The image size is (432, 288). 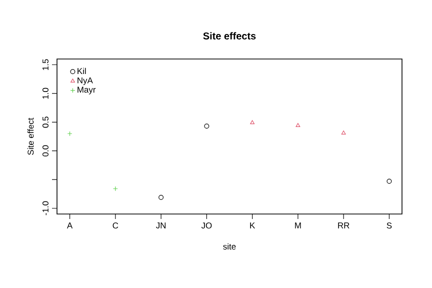 What do you see at coordinates (115, 225) in the screenshot?
I see `x-tick-label: C` at bounding box center [115, 225].